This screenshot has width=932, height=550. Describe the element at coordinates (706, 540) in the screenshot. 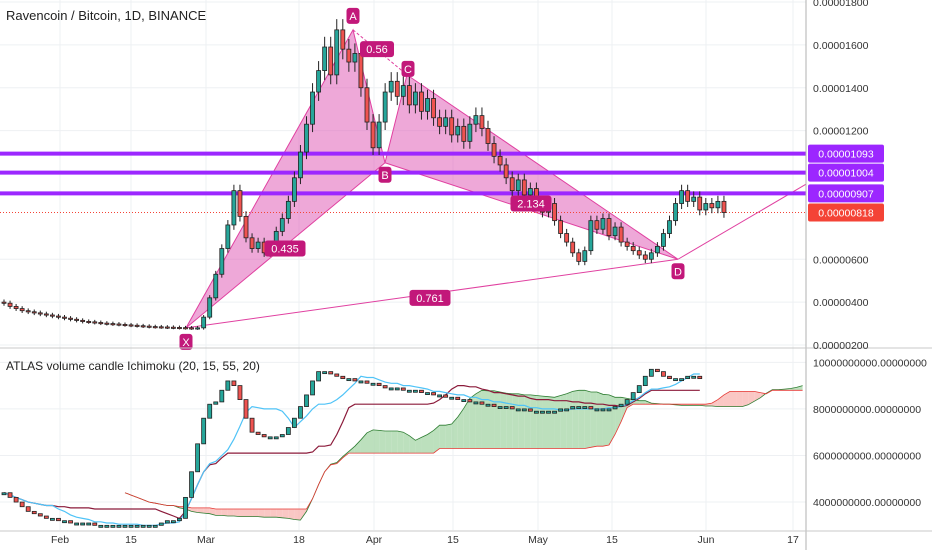

I see `time-tick-label: Jun` at that location.